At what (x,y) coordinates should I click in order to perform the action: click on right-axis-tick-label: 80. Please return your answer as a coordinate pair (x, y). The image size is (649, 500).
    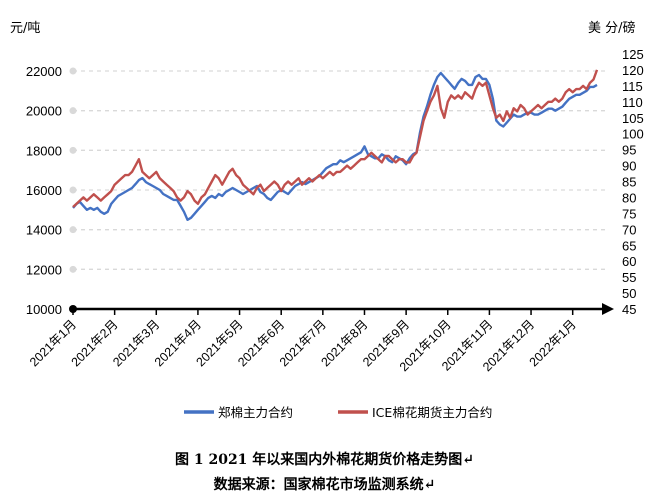
    Looking at the image, I should click on (629, 197).